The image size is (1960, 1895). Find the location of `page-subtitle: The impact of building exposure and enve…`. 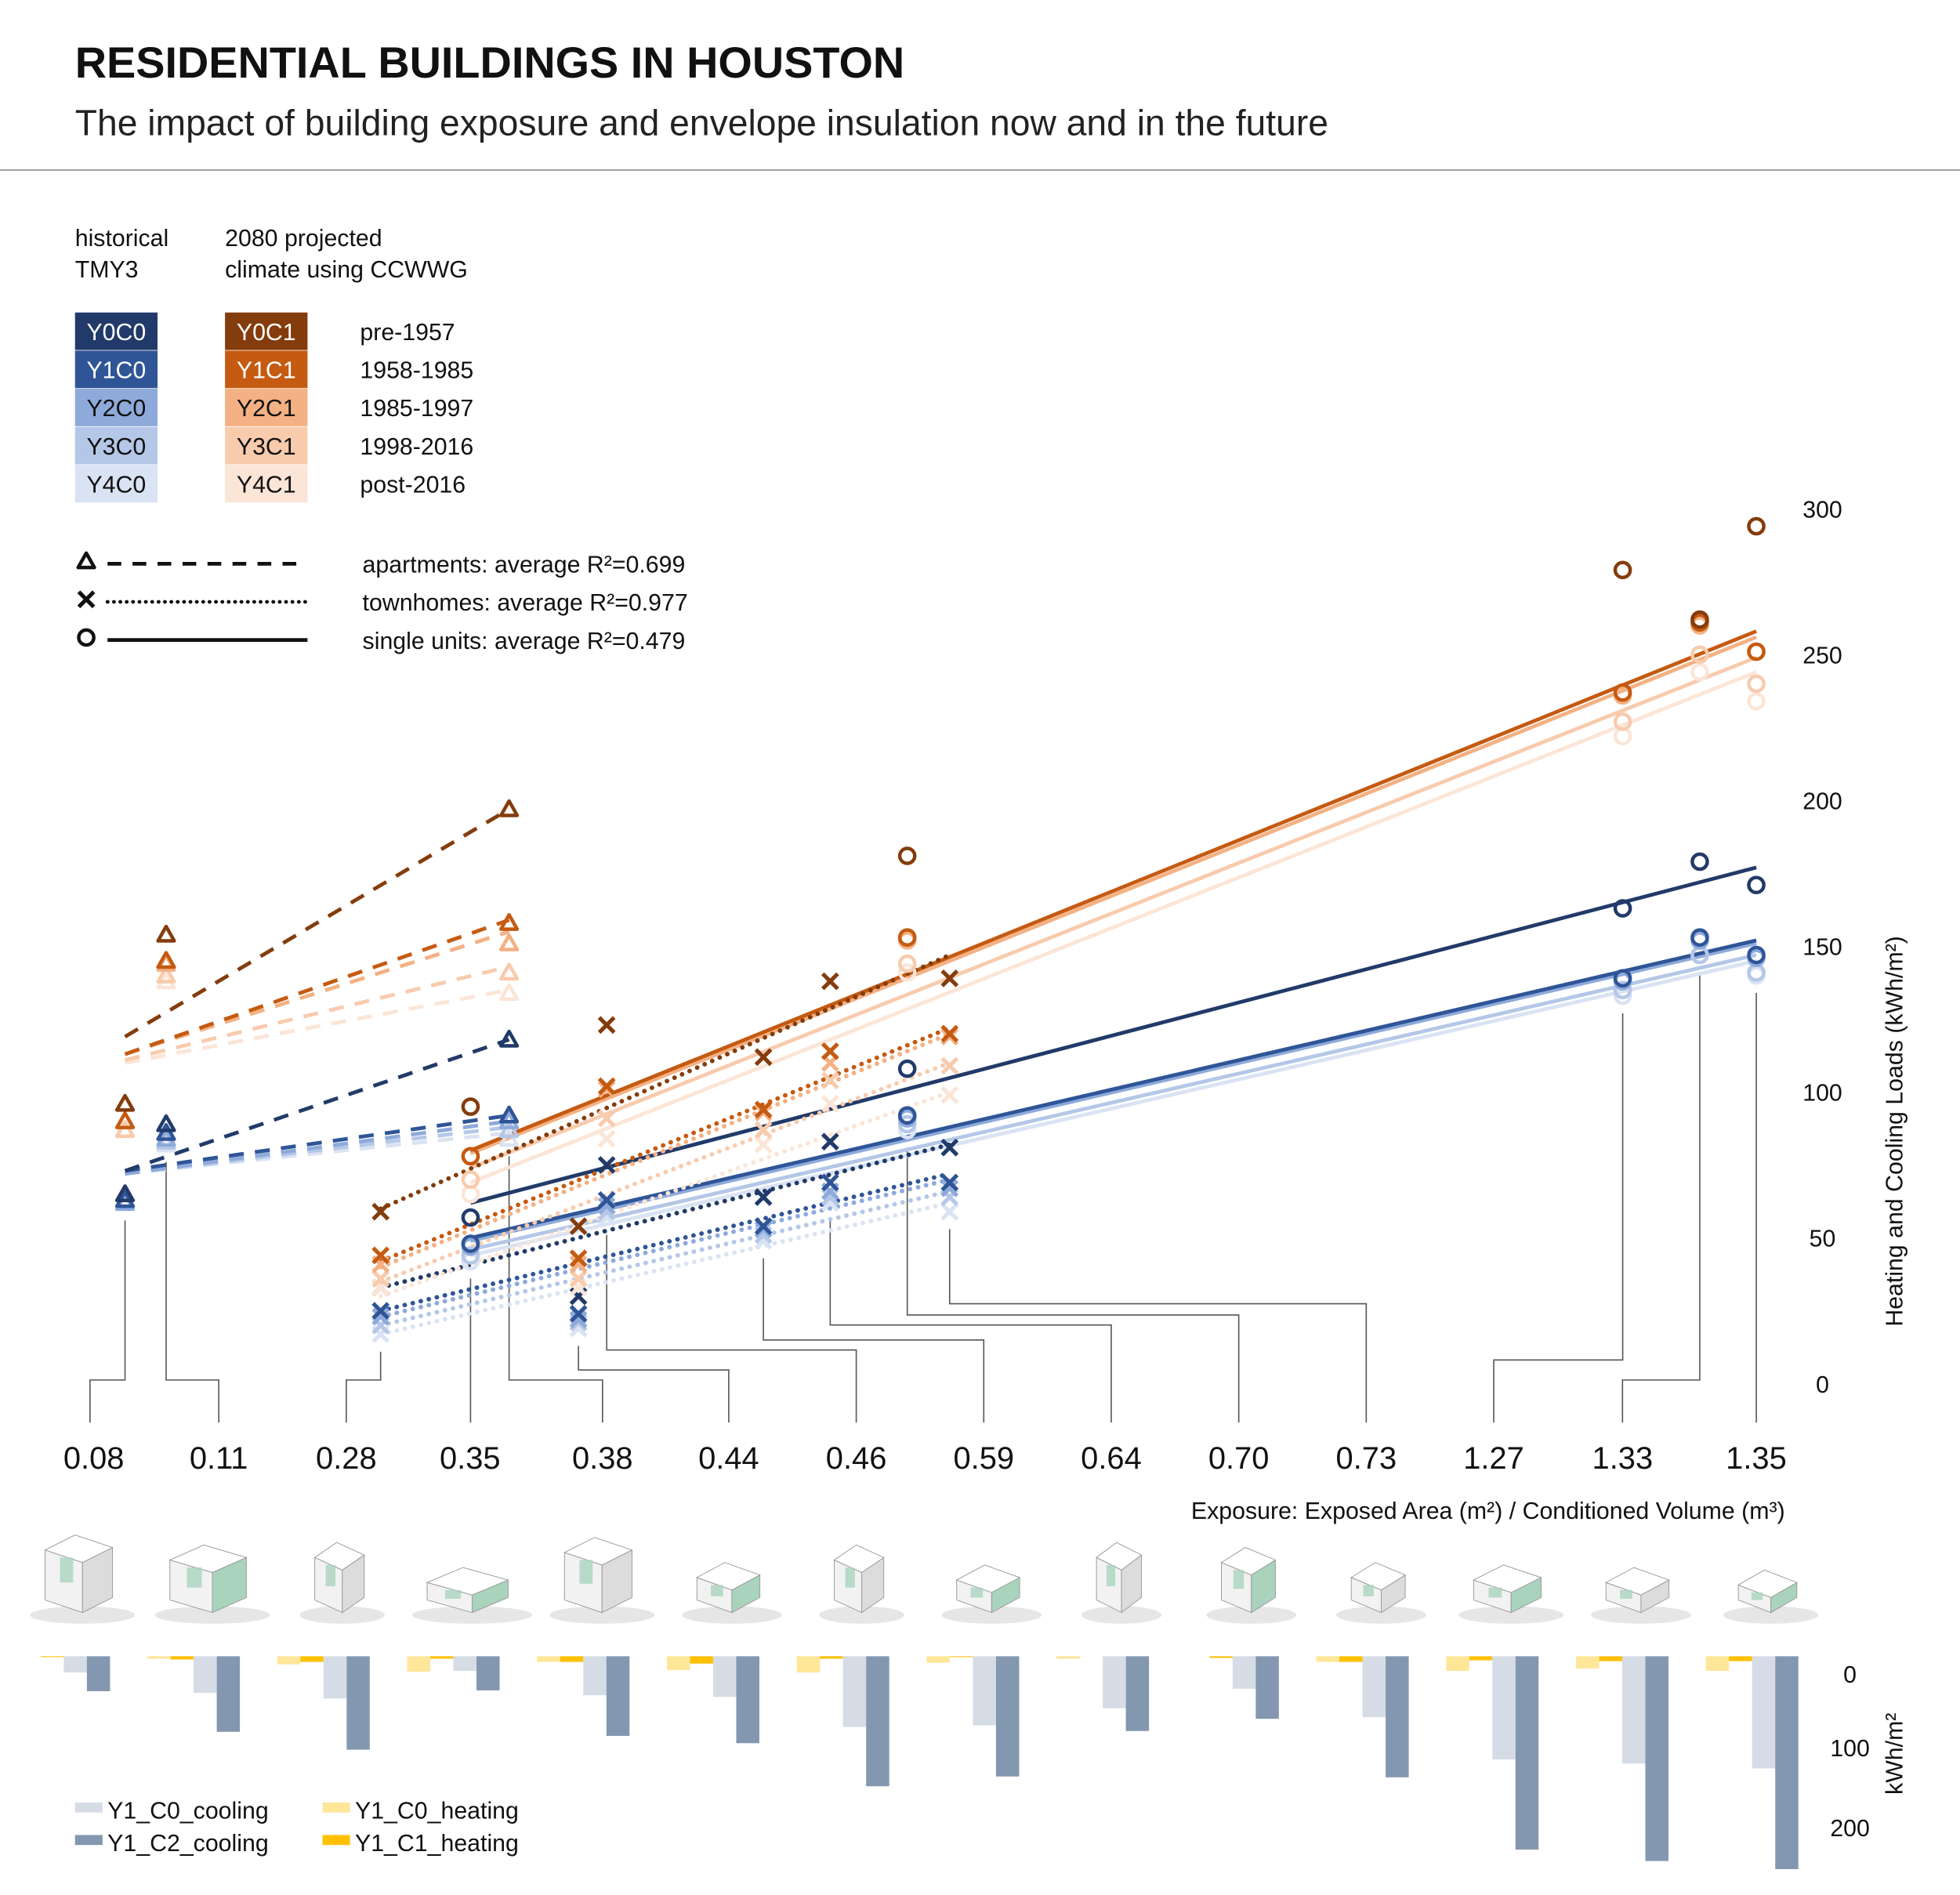

page-subtitle: The impact of building exposure and enve… is located at coordinates (701, 123).